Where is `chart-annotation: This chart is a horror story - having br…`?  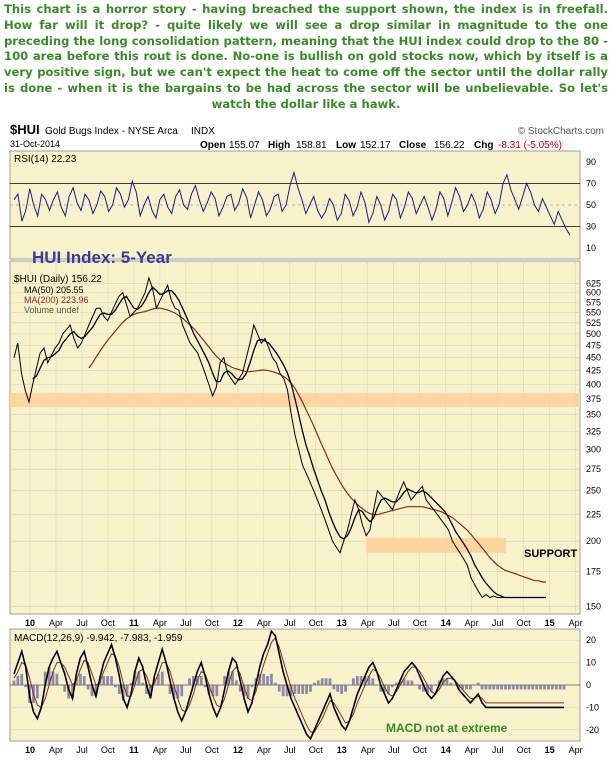
chart-annotation: This chart is a horror story - having br… is located at coordinates (306, 59).